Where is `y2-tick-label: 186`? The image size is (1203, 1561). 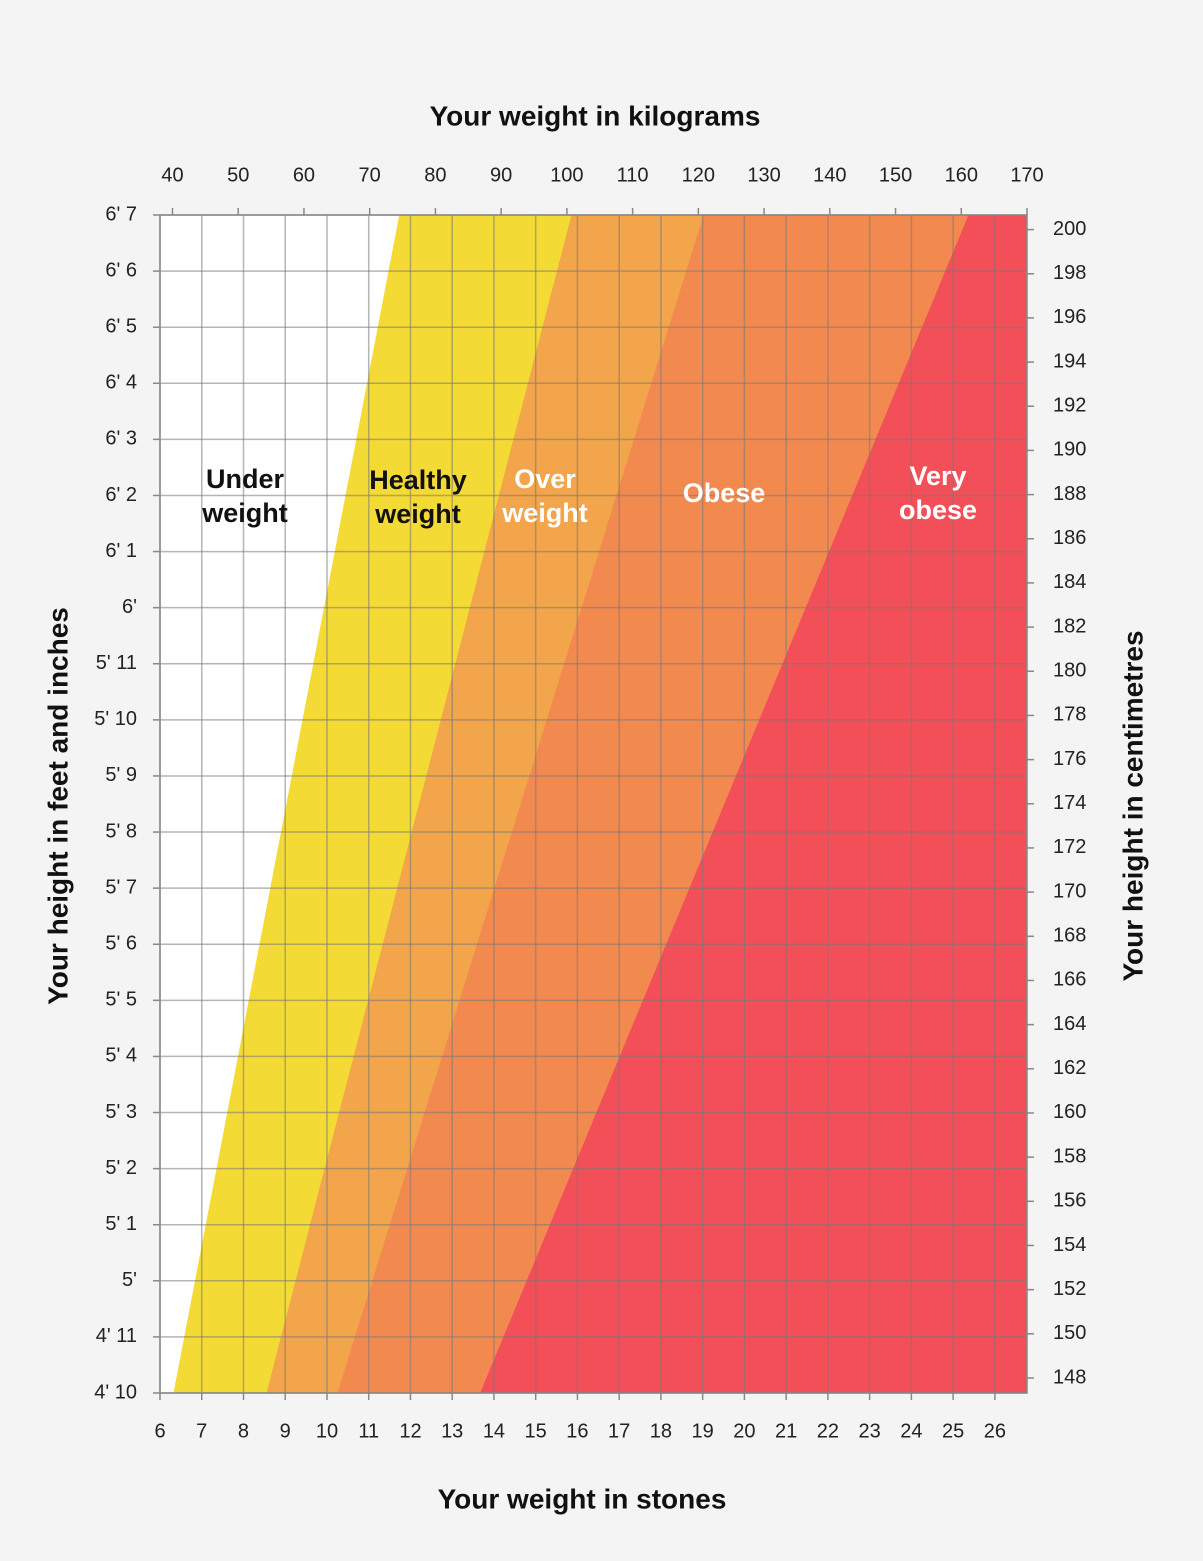 y2-tick-label: 186 is located at coordinates (1069, 538).